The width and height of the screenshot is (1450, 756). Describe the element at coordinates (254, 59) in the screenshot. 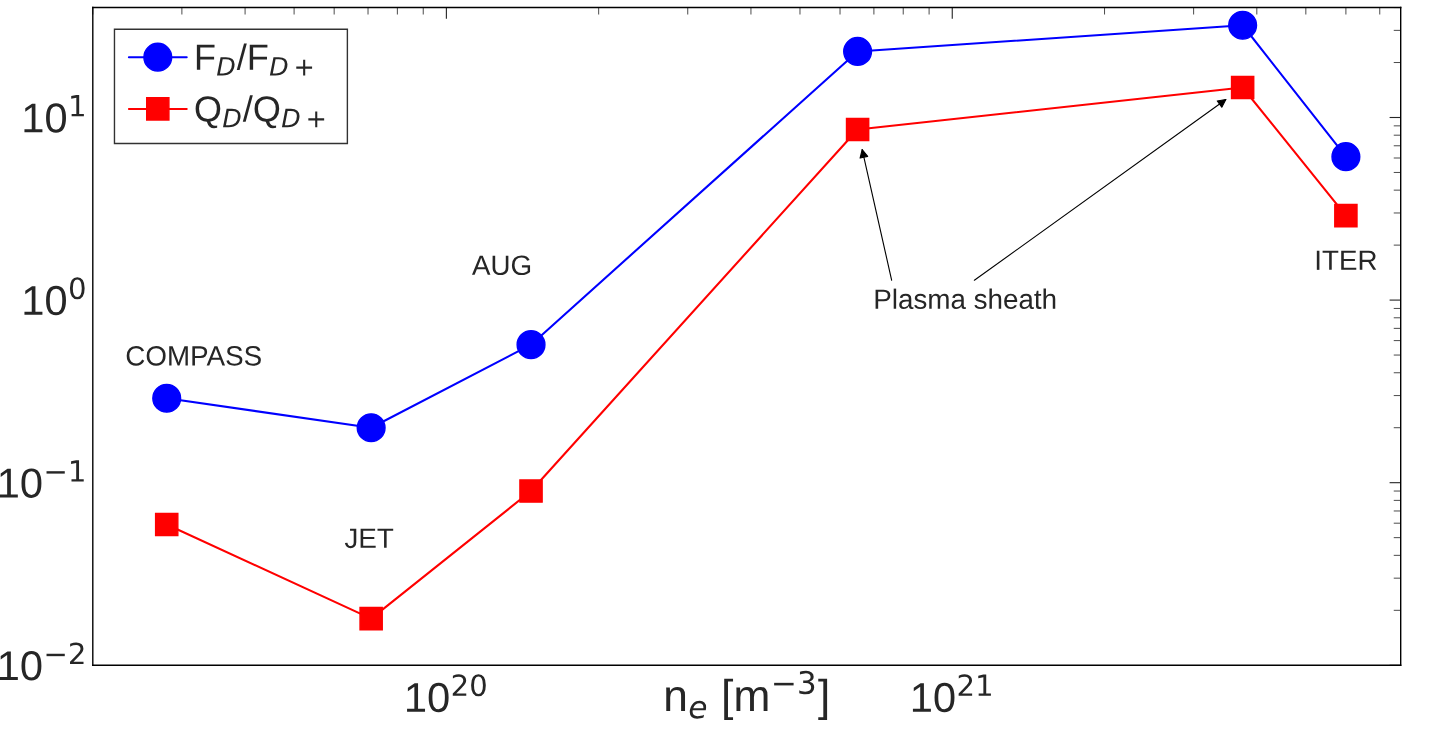

I see `legend-label: F$_{D}$/F$_{D+}$` at that location.